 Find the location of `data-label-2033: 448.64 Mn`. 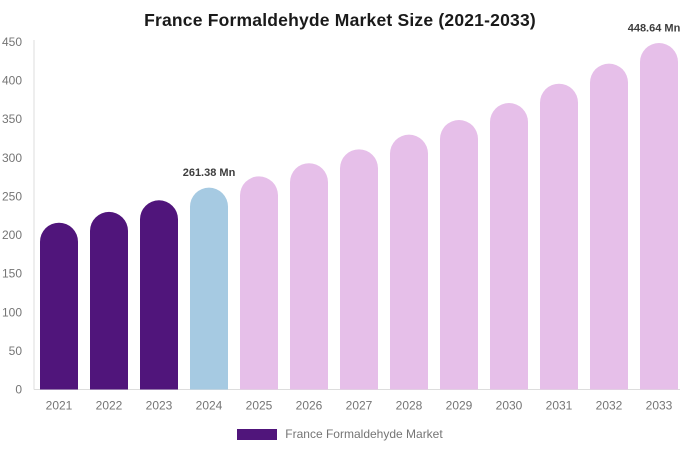

data-label-2033: 448.64 Mn is located at coordinates (654, 29).